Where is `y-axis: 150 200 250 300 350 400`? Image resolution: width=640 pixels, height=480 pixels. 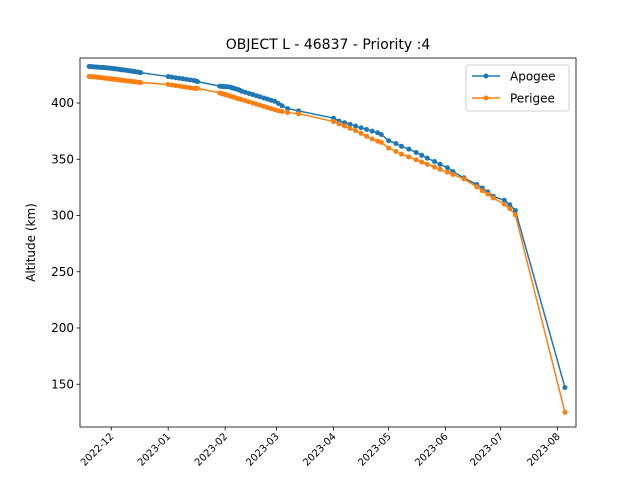 y-axis: 150 200 250 300 350 400 is located at coordinates (65, 243).